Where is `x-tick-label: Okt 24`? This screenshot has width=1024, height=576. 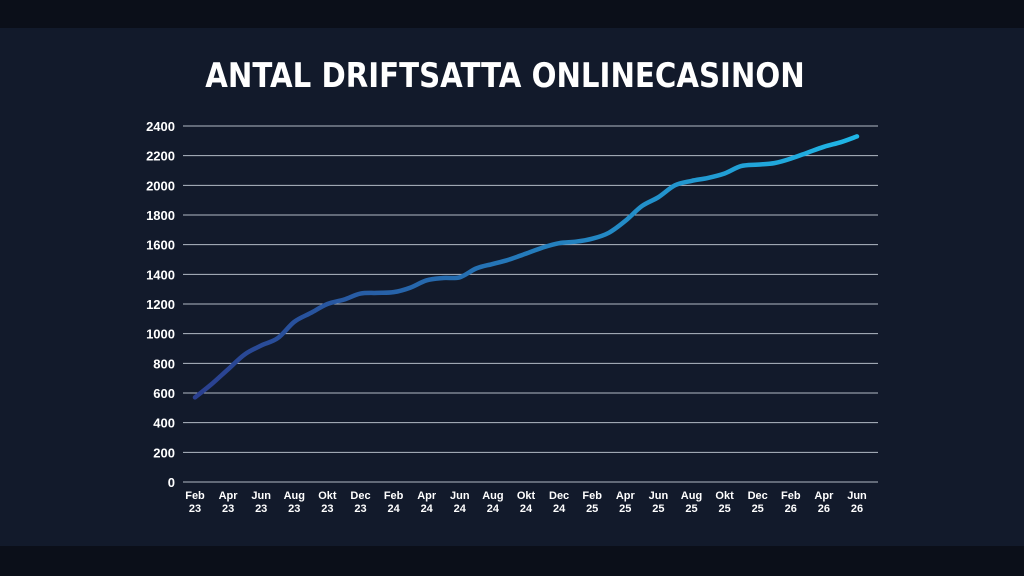
x-tick-label: Okt 24 is located at coordinates (526, 502).